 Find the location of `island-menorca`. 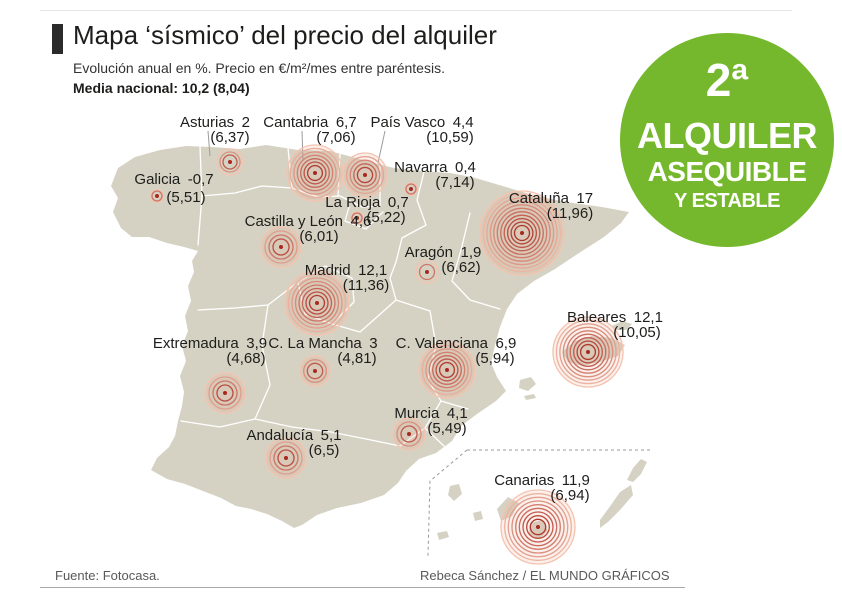

island-menorca is located at coordinates (622, 325).